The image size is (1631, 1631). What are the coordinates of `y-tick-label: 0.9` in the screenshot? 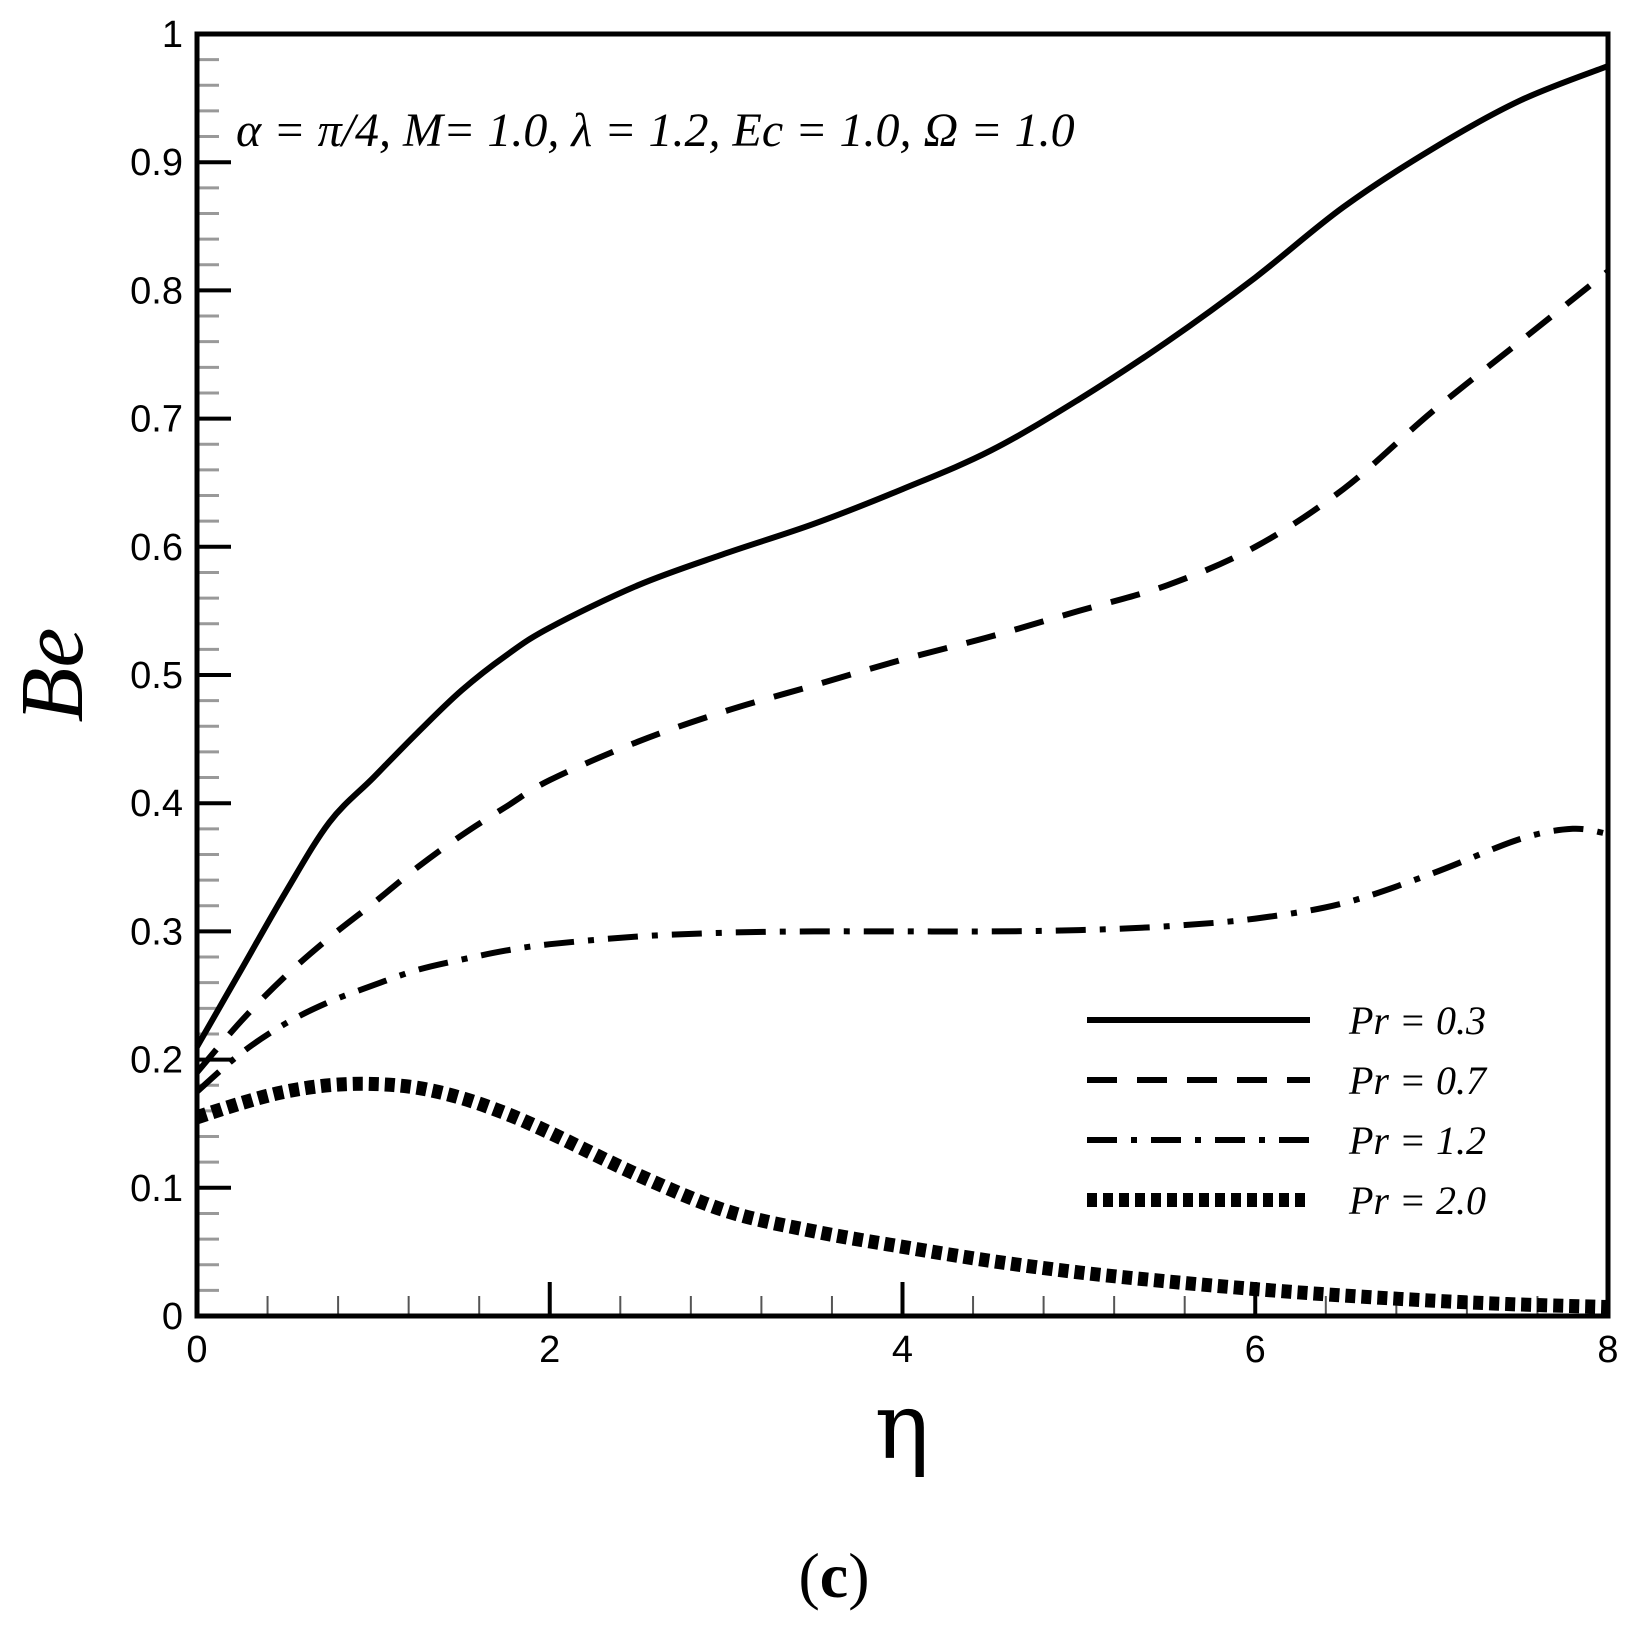 It's located at (156, 163).